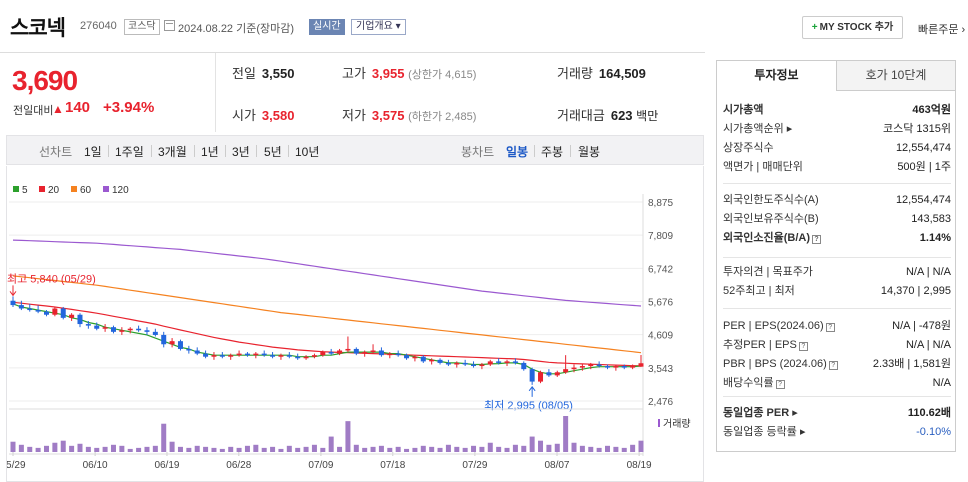  What do you see at coordinates (388, 115) in the screenshot?
I see `low-value: 3,575` at bounding box center [388, 115].